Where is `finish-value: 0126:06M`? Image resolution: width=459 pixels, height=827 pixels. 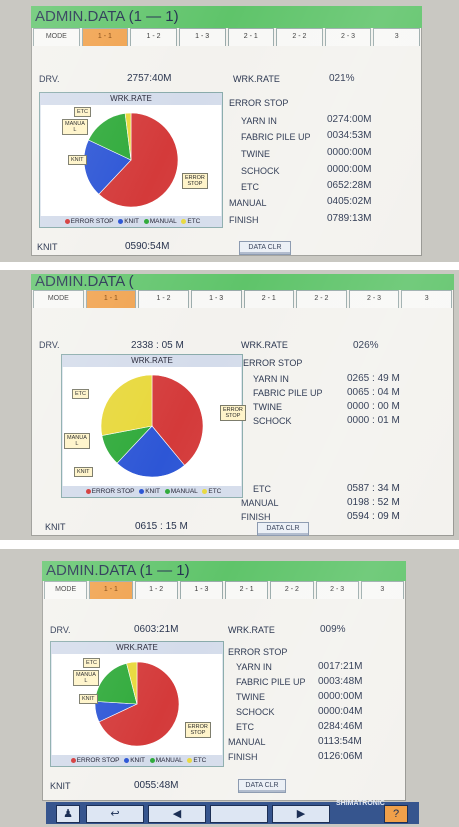 finish-value: 0126:06M is located at coordinates (340, 756).